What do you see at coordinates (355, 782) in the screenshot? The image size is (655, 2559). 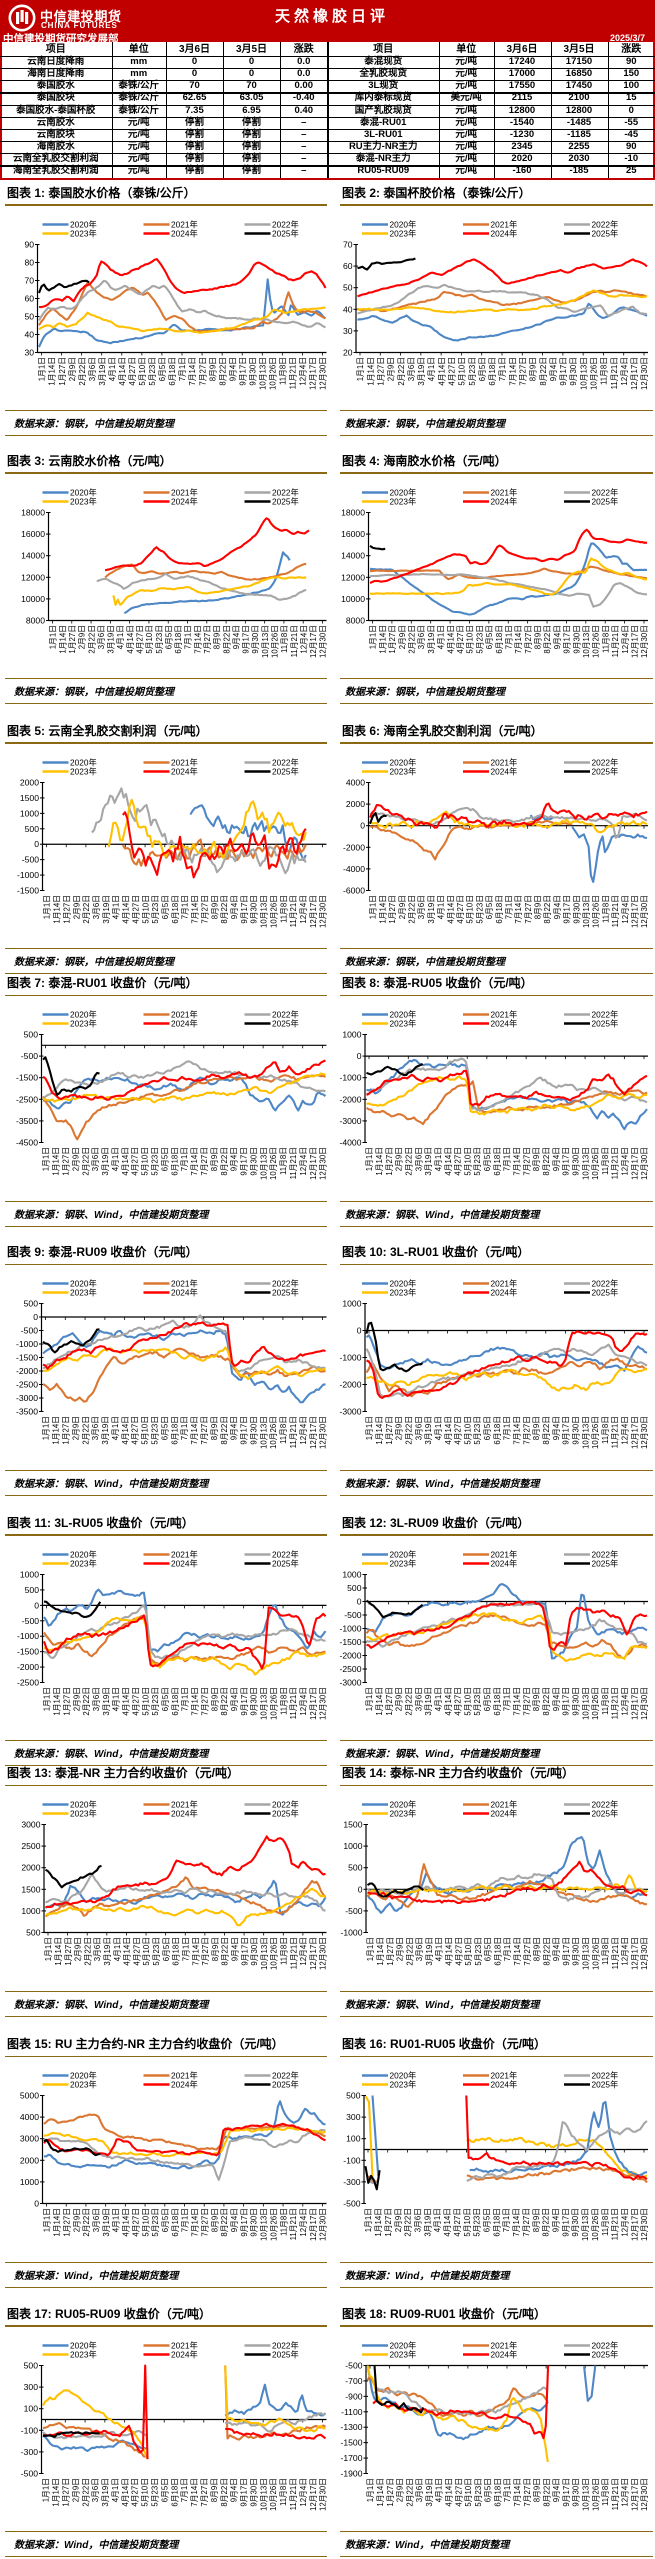 I see `svg-text: 4000` at bounding box center [355, 782].